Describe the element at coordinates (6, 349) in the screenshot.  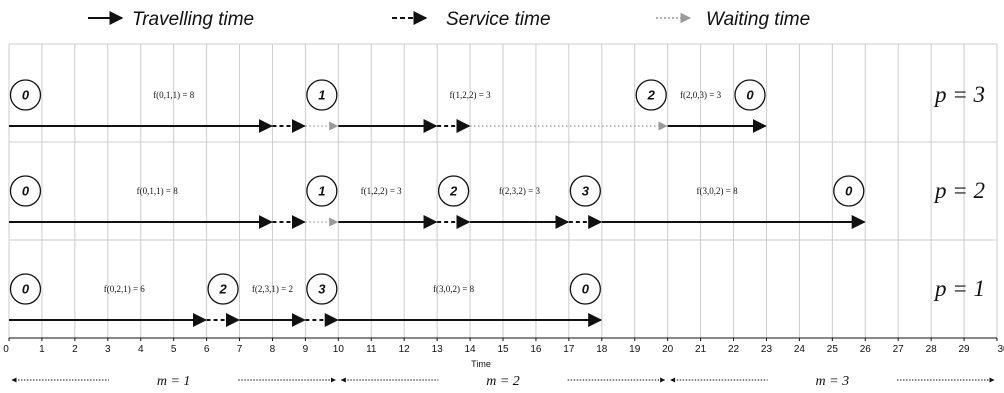
I see `axis-tick-label: 0` at that location.